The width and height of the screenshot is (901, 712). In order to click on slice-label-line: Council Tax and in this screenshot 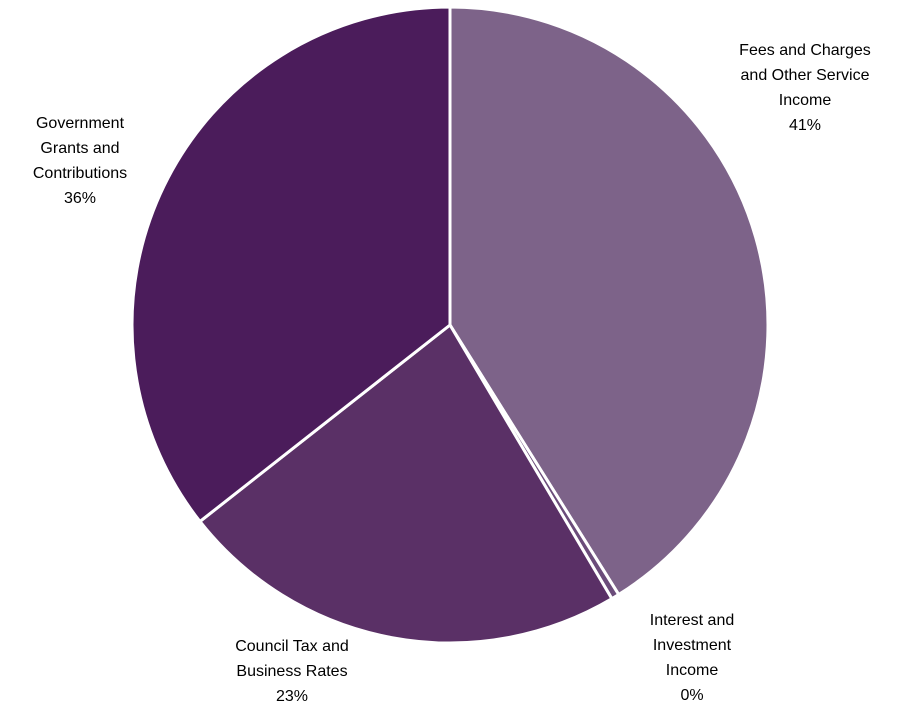, I will do `click(292, 646)`.